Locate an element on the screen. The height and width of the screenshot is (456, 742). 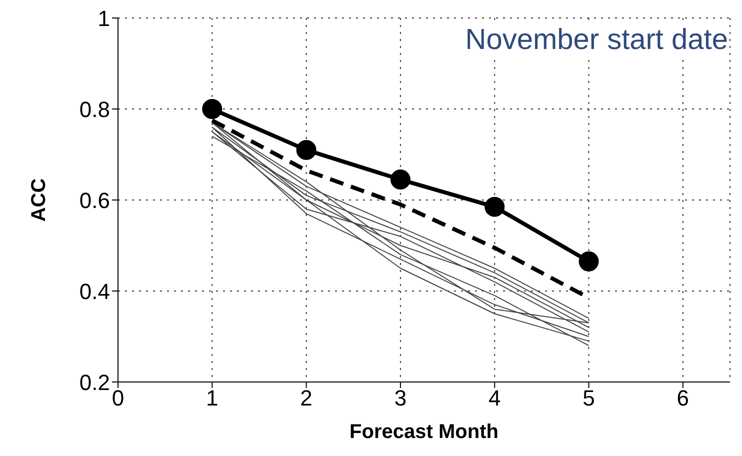
y-tick-label: 1 is located at coordinates (104, 18).